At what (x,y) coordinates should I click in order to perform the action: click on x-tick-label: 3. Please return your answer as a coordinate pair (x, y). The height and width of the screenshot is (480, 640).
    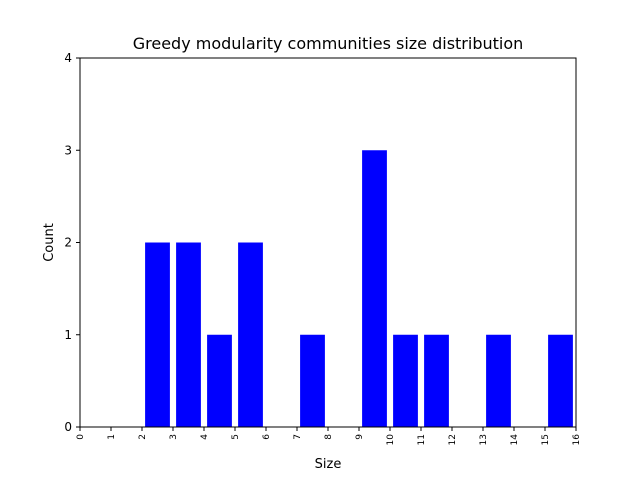
    Looking at the image, I should click on (174, 437).